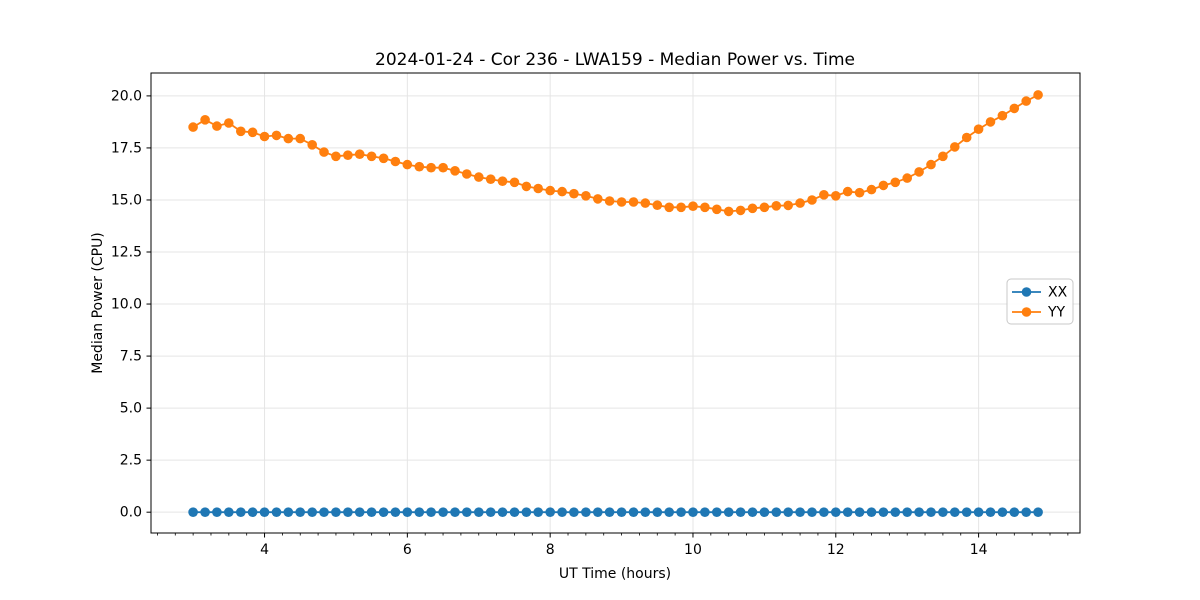 The width and height of the screenshot is (1200, 600). Describe the element at coordinates (1040, 293) in the screenshot. I see `legend-entry-xx: XX` at that location.